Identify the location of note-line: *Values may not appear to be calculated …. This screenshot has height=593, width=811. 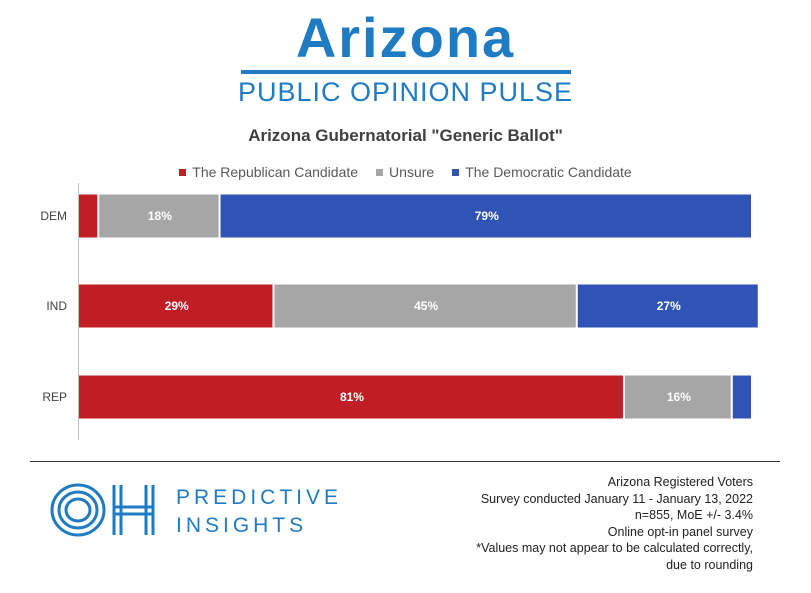
(614, 548).